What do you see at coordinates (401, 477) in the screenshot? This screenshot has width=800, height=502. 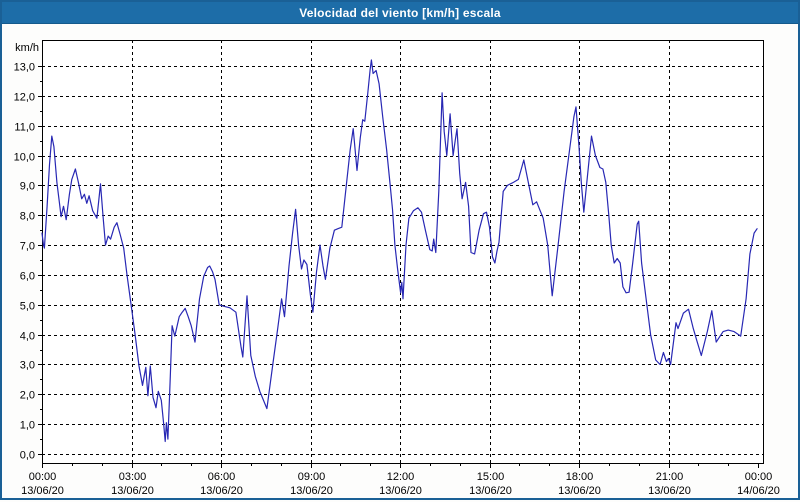 I see `x-tick-time-label: 12:00` at bounding box center [401, 477].